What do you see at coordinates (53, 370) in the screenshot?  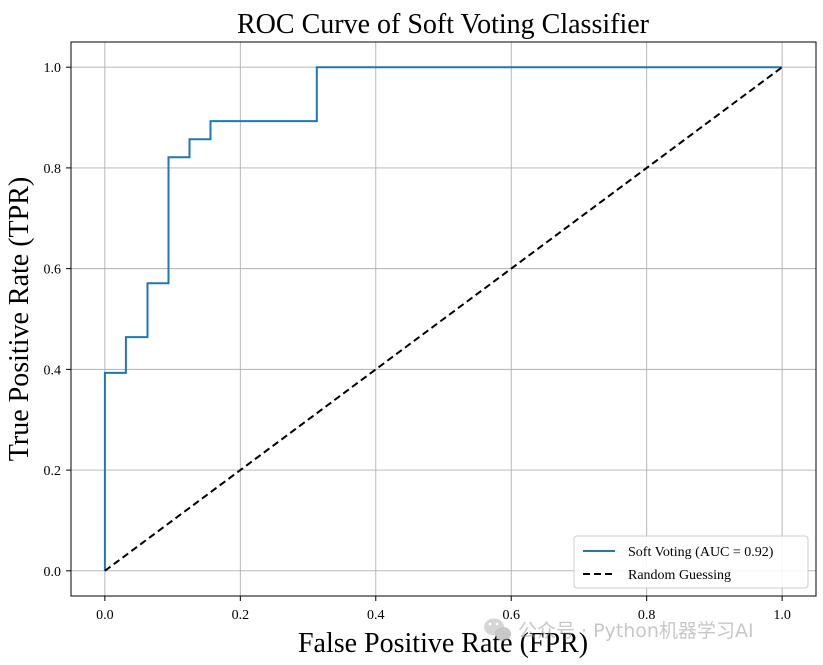 I see `y-tick-label: 0.4` at bounding box center [53, 370].